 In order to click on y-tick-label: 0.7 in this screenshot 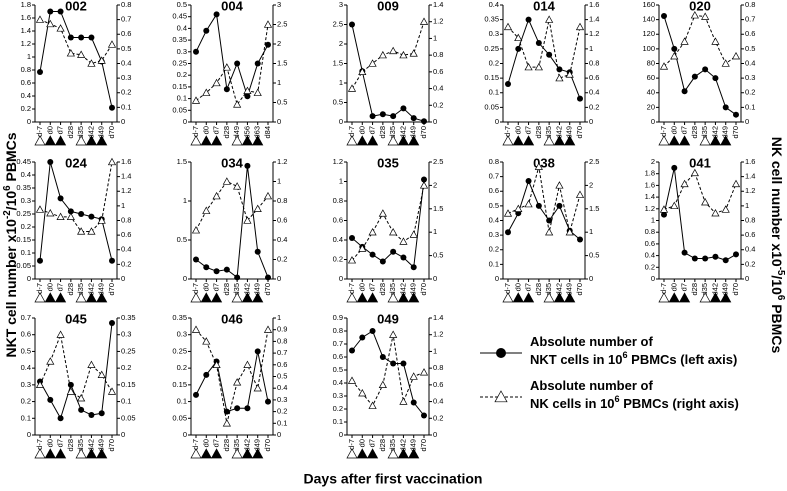, I will do `click(26, 317)`.